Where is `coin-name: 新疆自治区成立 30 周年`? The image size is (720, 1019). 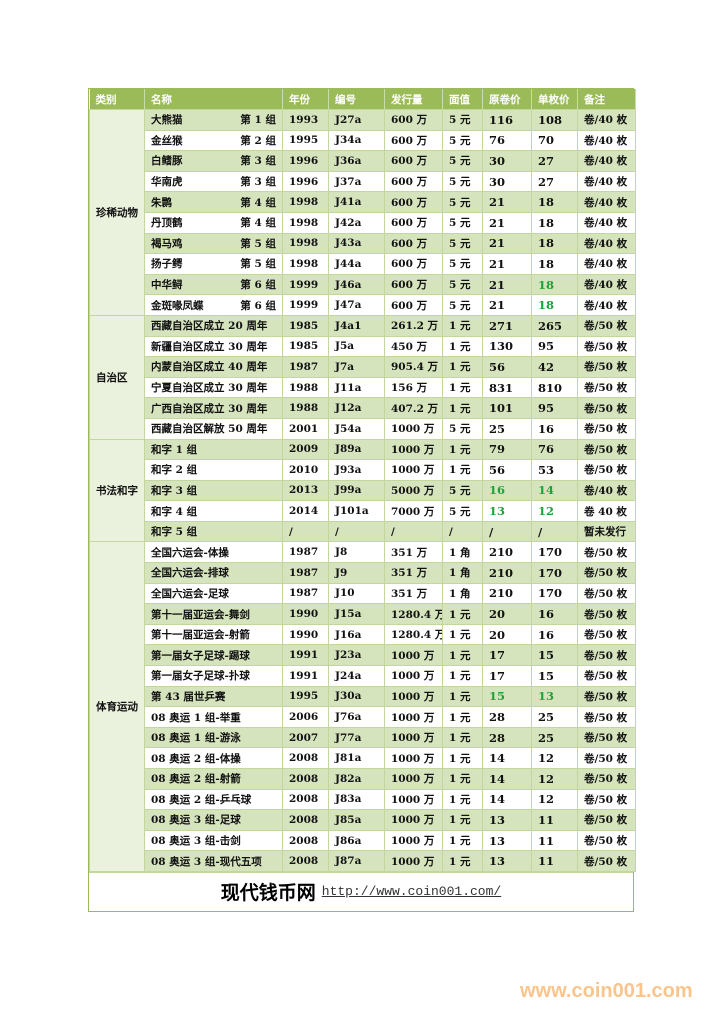 coin-name: 新疆自治区成立 30 周年 is located at coordinates (209, 346).